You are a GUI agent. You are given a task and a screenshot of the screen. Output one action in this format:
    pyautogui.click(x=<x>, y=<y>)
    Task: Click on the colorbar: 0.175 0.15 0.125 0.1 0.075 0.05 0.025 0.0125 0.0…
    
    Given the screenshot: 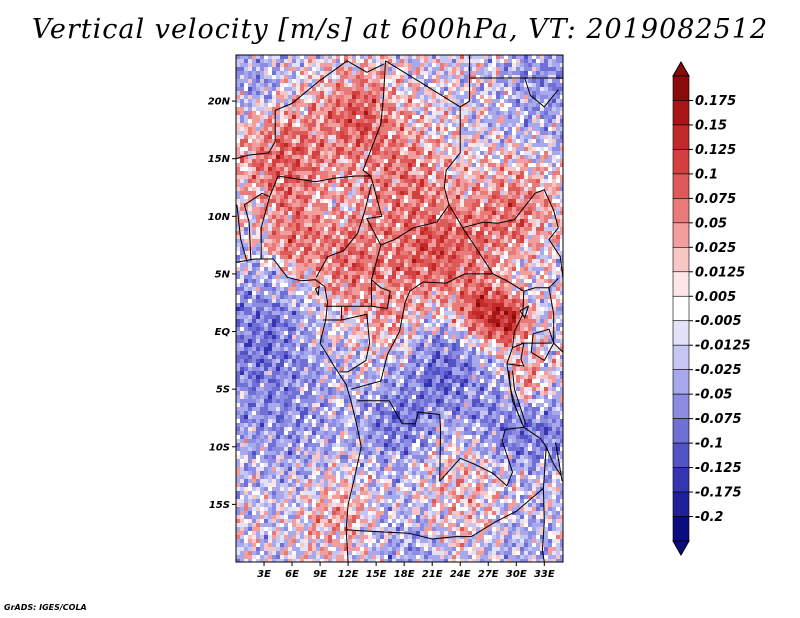 What is the action you would take?
    pyautogui.click(x=711, y=308)
    